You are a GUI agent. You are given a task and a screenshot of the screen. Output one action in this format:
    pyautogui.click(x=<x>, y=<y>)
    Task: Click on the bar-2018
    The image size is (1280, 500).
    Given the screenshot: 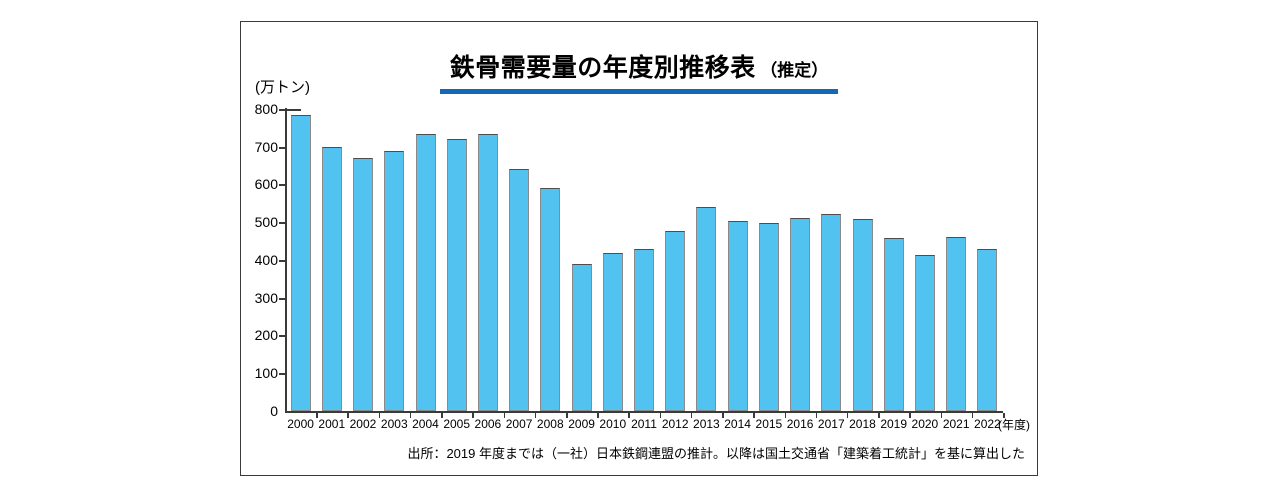 What is the action you would take?
    pyautogui.click(x=862, y=315)
    